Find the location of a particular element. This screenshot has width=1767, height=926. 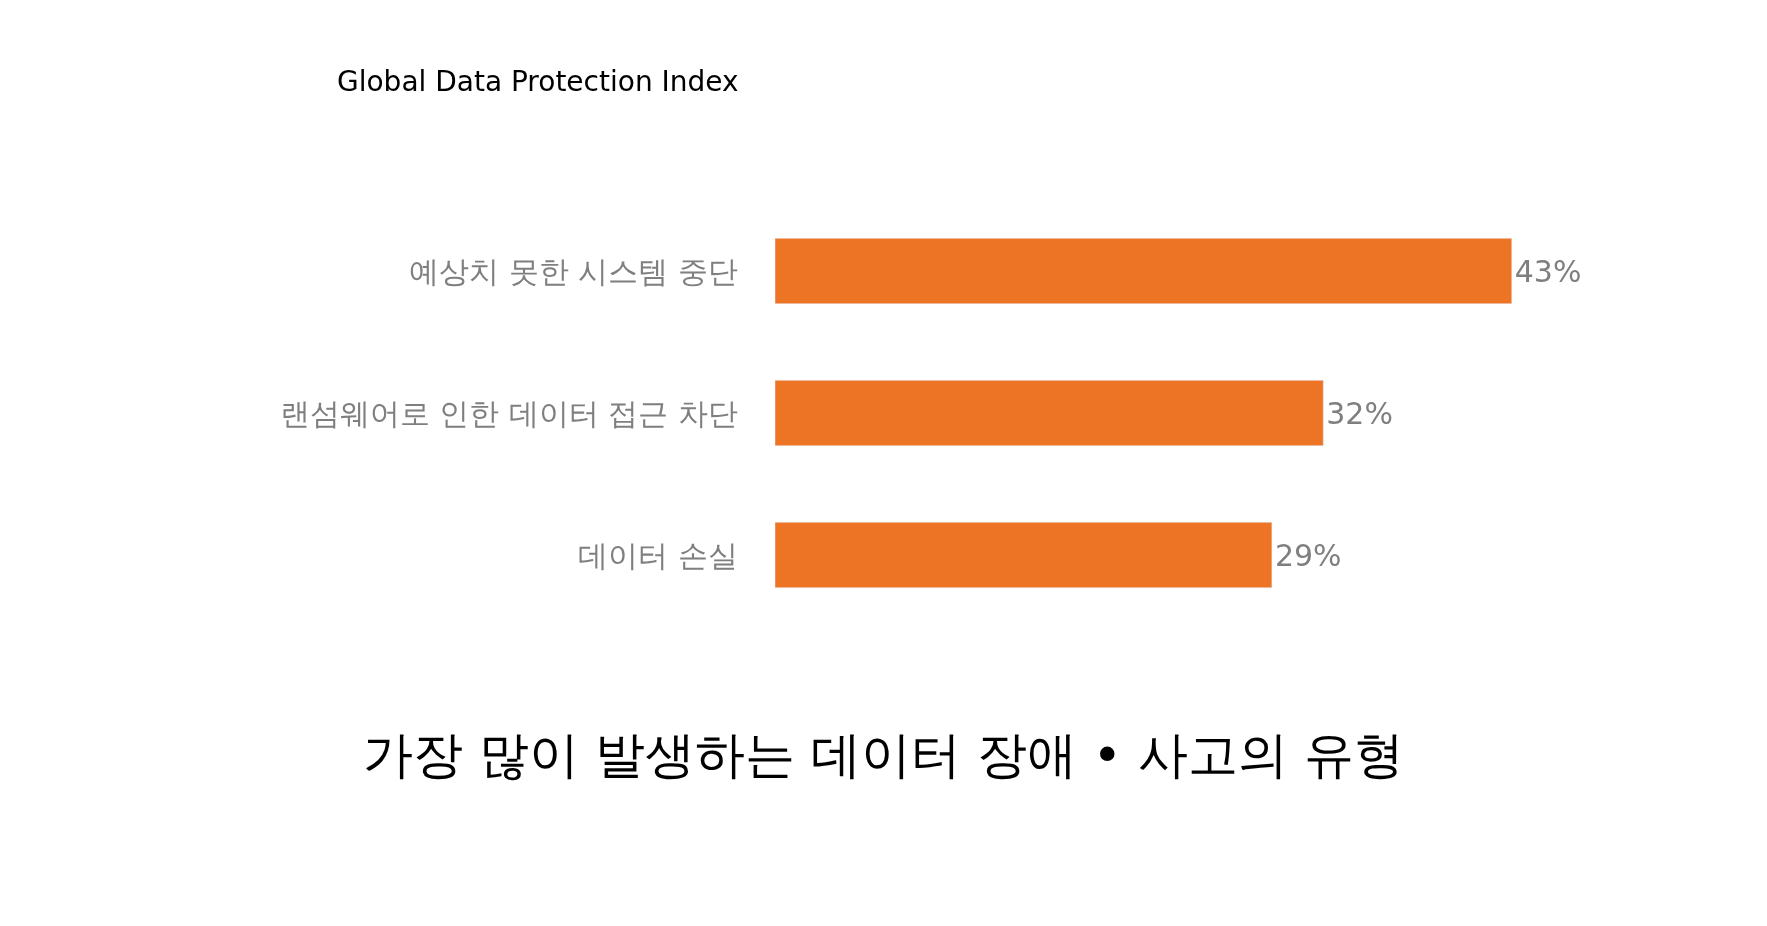

data-label: 32% is located at coordinates (1359, 413).